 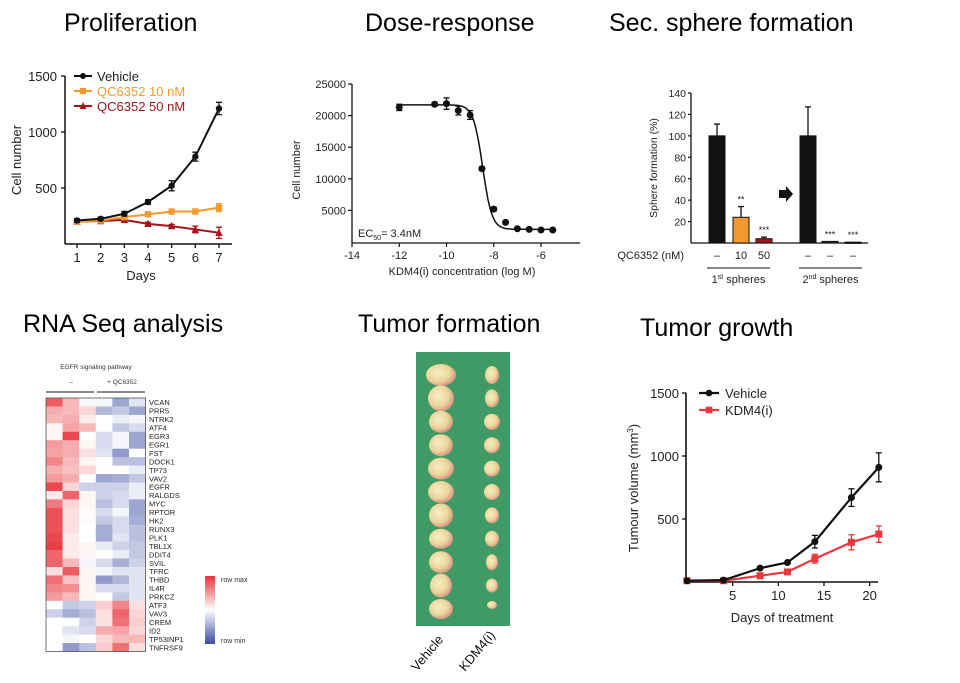 What do you see at coordinates (352, 256) in the screenshot?
I see `x-tick-label: -14` at bounding box center [352, 256].